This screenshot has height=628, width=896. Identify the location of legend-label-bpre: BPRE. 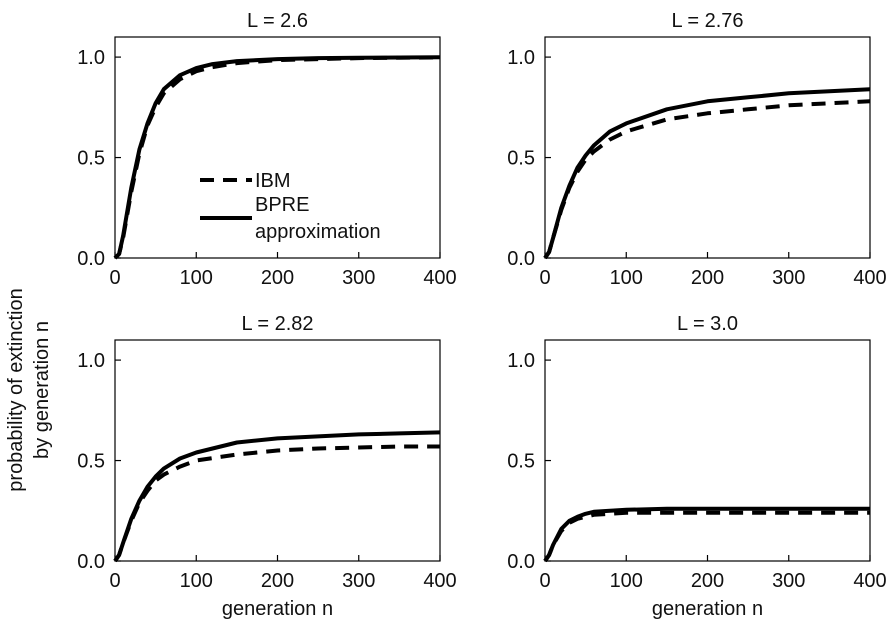
(282, 205).